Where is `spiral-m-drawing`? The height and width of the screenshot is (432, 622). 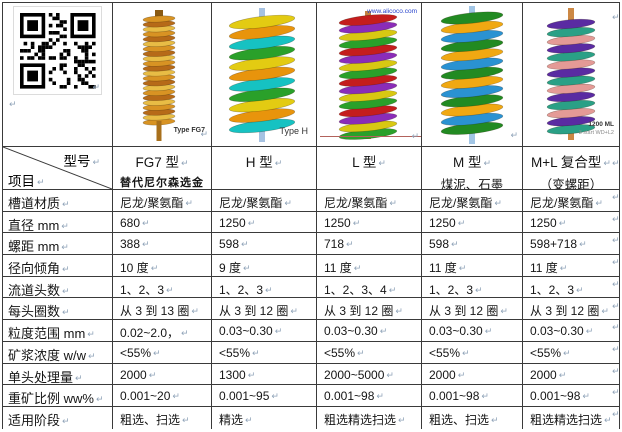
spiral-m-drawing is located at coordinates (472, 75).